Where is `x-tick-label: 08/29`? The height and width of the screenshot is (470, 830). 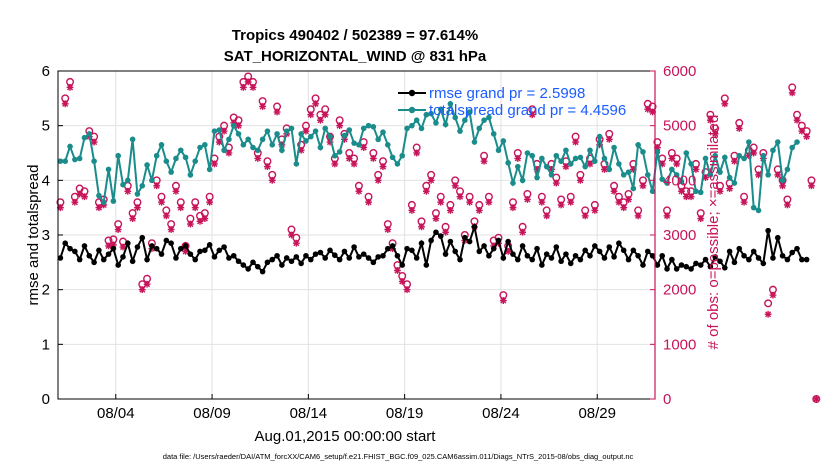 x-tick-label: 08/29 is located at coordinates (597, 413).